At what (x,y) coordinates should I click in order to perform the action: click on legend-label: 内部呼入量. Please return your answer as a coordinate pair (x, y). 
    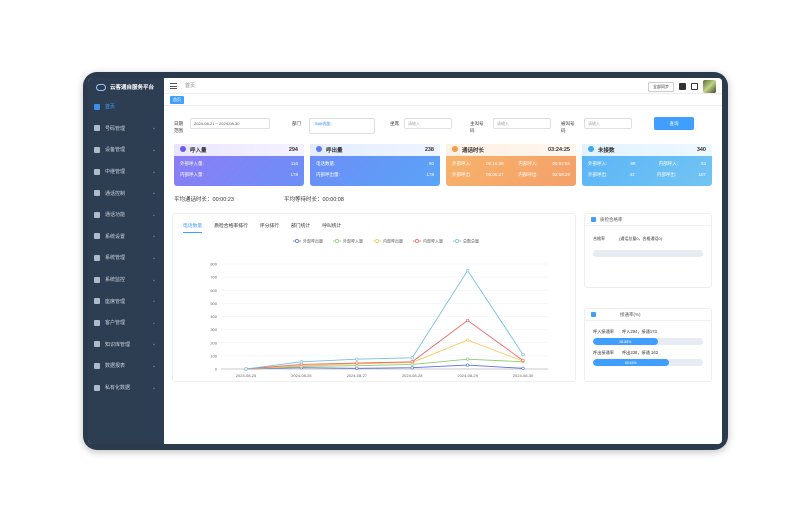
    Looking at the image, I should click on (433, 241).